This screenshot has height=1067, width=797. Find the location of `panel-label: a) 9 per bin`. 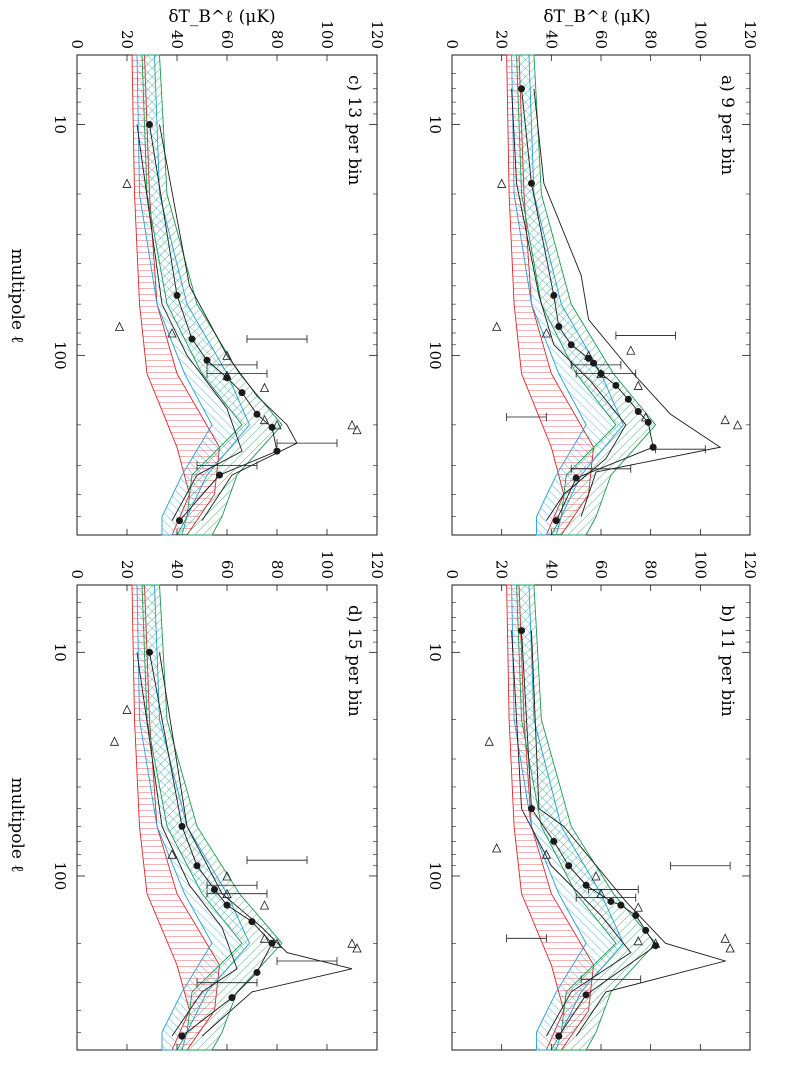

panel-label: a) 9 per bin is located at coordinates (727, 125).